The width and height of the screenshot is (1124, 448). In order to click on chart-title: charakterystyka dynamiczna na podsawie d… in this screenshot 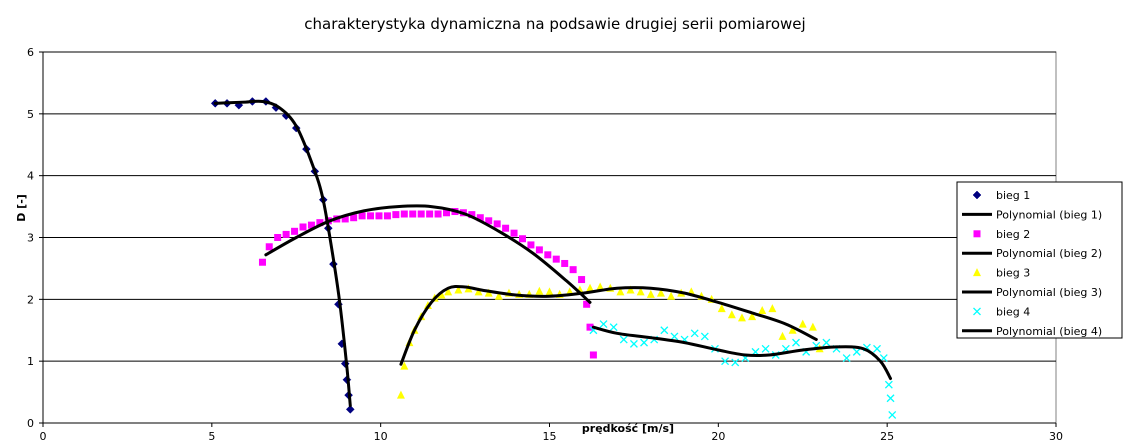, I will do `click(554, 24)`.